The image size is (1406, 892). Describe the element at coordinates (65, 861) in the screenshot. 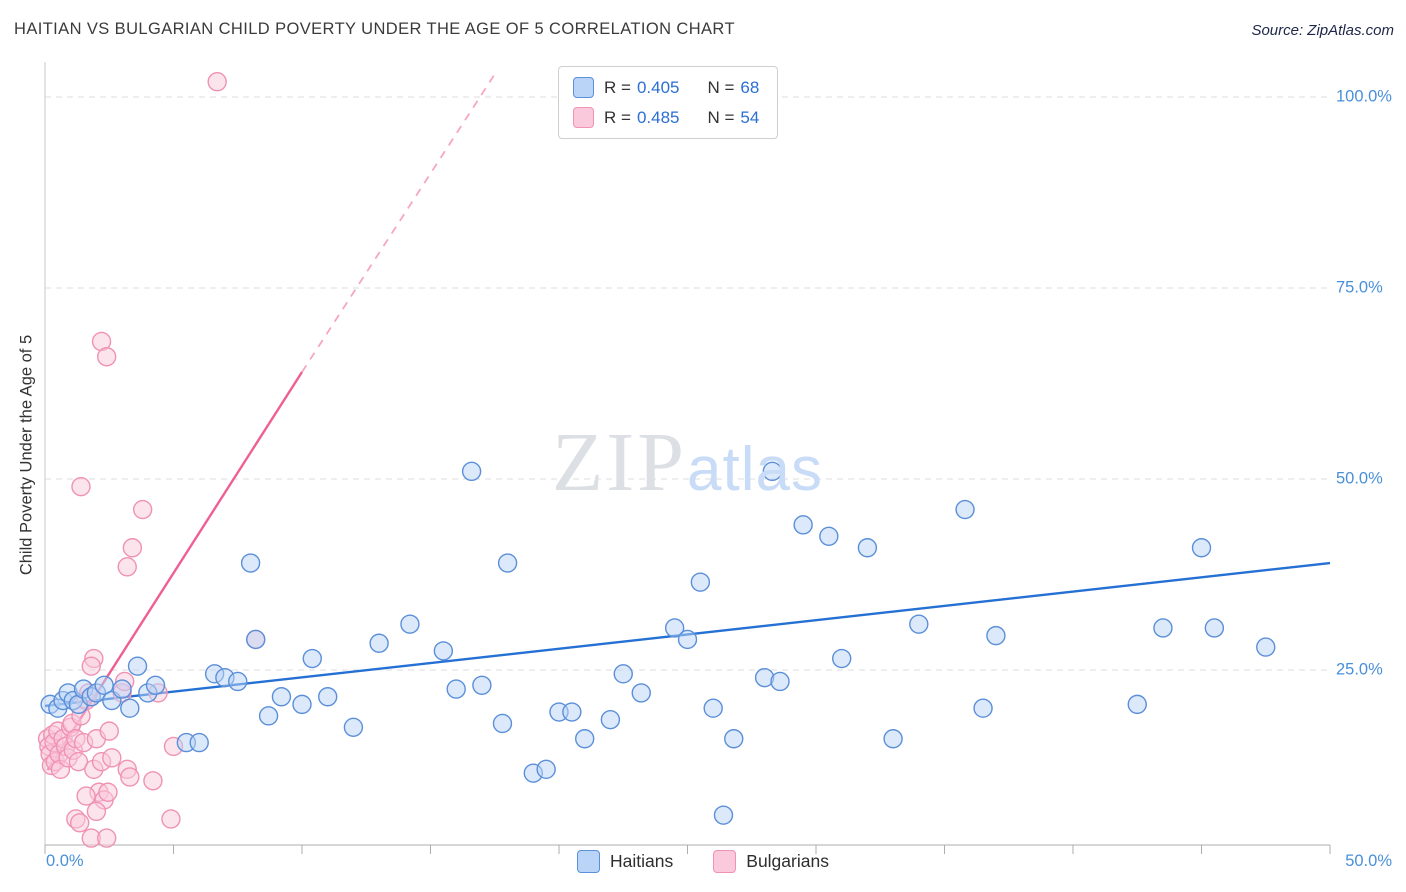

I see `x-axis-min-label: 0.0%` at that location.